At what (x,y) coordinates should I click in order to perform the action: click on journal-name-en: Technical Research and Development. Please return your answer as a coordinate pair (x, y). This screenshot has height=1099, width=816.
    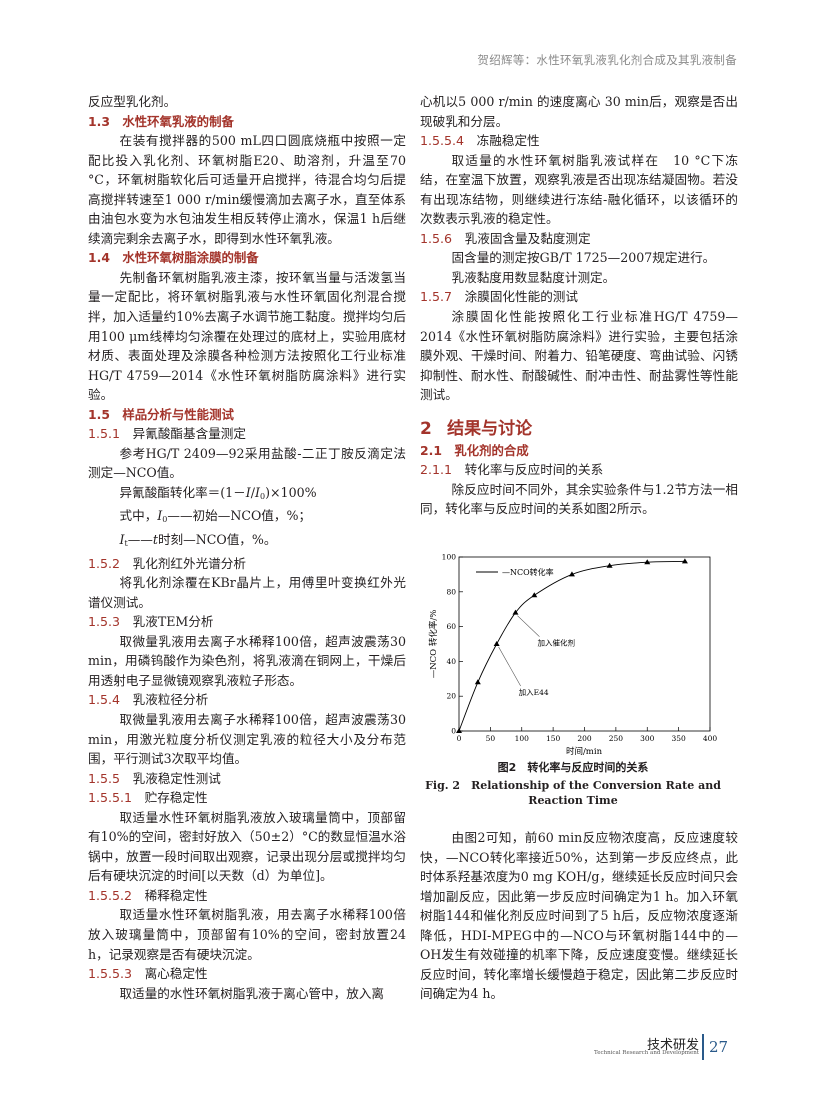
    Looking at the image, I should click on (646, 1053).